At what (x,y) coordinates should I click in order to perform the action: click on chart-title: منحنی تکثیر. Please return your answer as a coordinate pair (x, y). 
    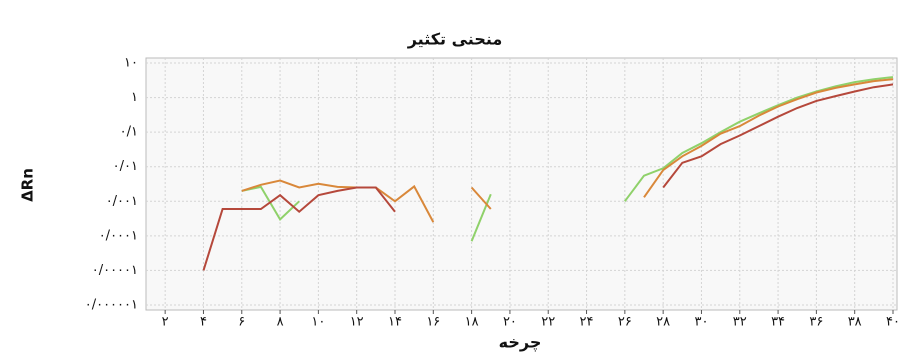
    Looking at the image, I should click on (455, 39).